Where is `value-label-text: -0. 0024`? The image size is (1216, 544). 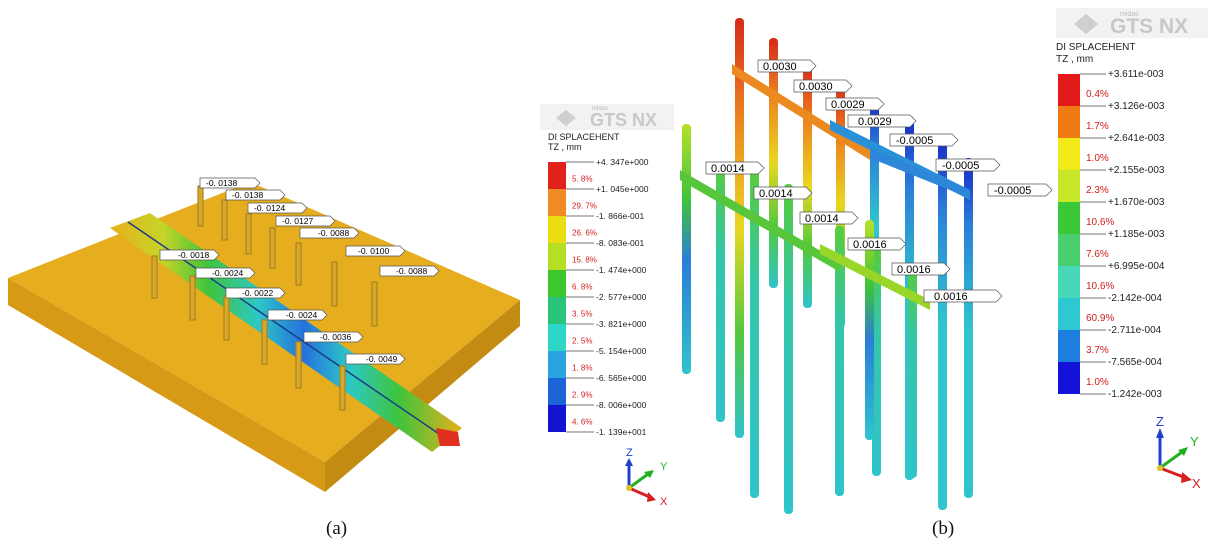
value-label-text: -0. 0024 is located at coordinates (301, 315).